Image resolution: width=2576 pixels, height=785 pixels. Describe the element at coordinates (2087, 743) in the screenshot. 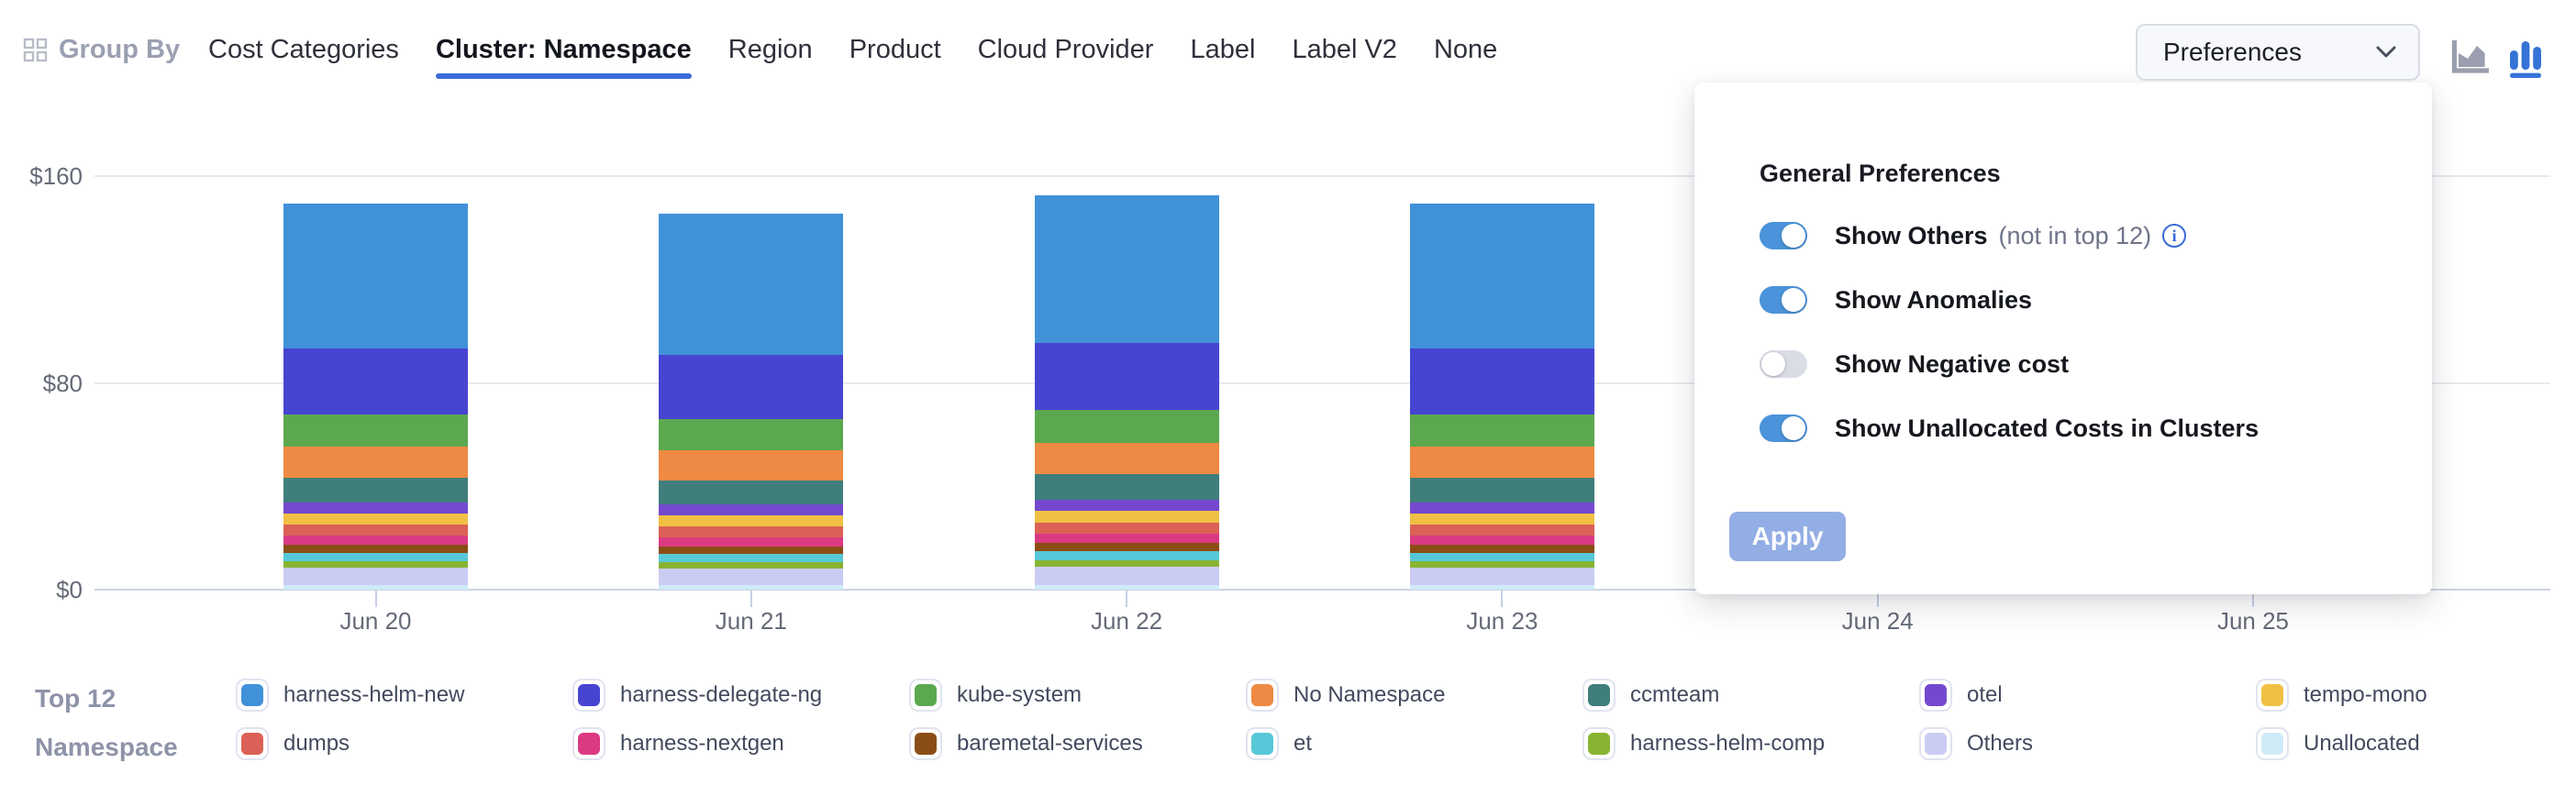

I see `legend-item-others: Others` at that location.